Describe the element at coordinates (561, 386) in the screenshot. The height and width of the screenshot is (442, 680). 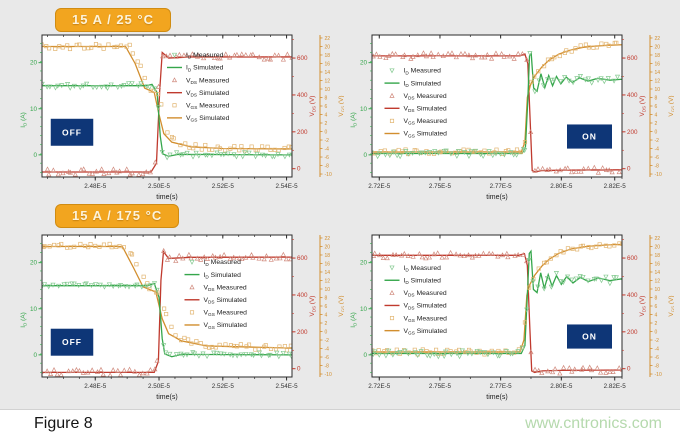
I see `svg-text: 2.80E-5` at that location.